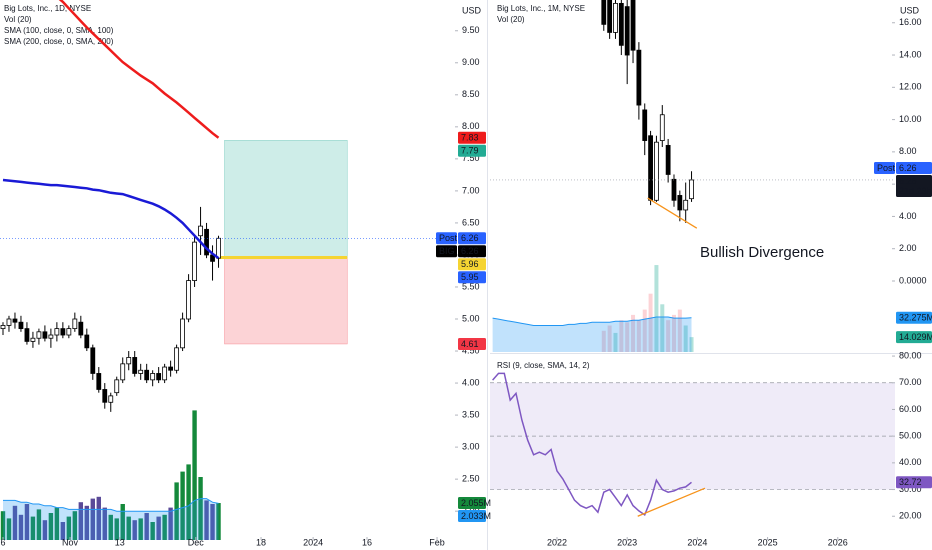 This screenshot has width=932, height=550. What do you see at coordinates (910, 436) in the screenshot?
I see `y-tick-label: 50.00` at bounding box center [910, 436].